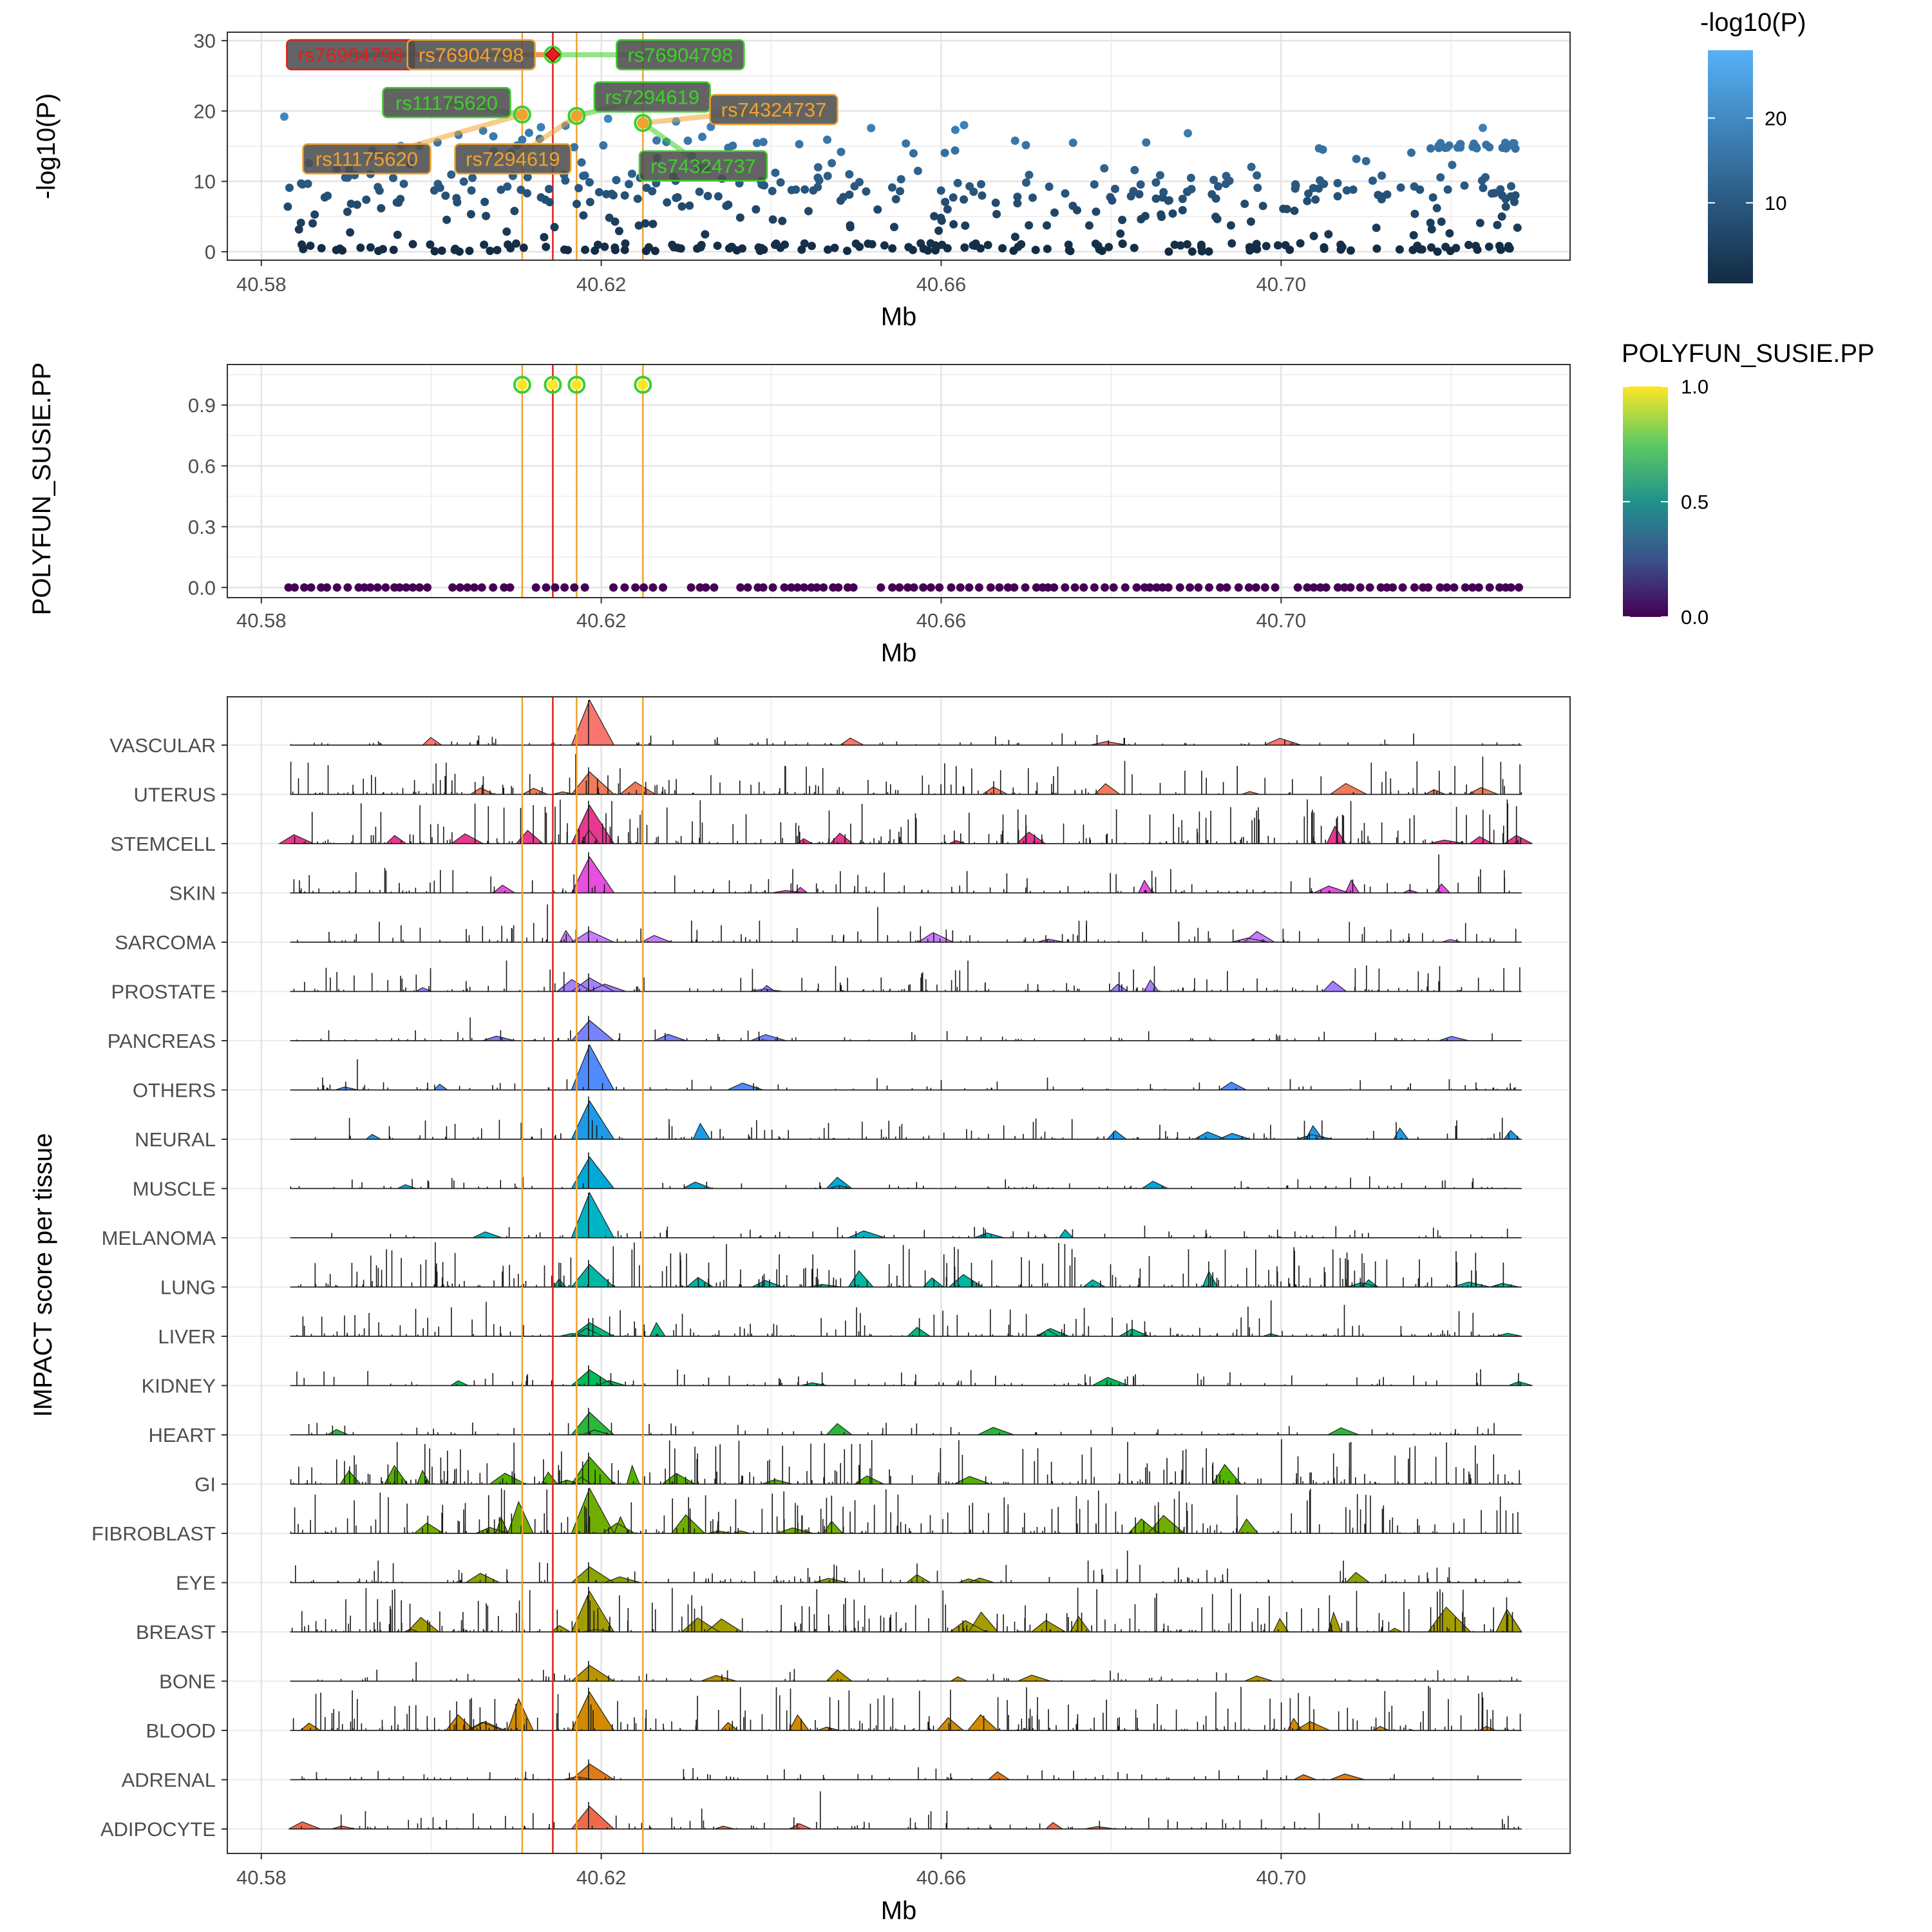 The height and width of the screenshot is (1932, 1932). Describe the element at coordinates (202, 527) in the screenshot. I see `p2-y-tick-label: 0.3` at that location.